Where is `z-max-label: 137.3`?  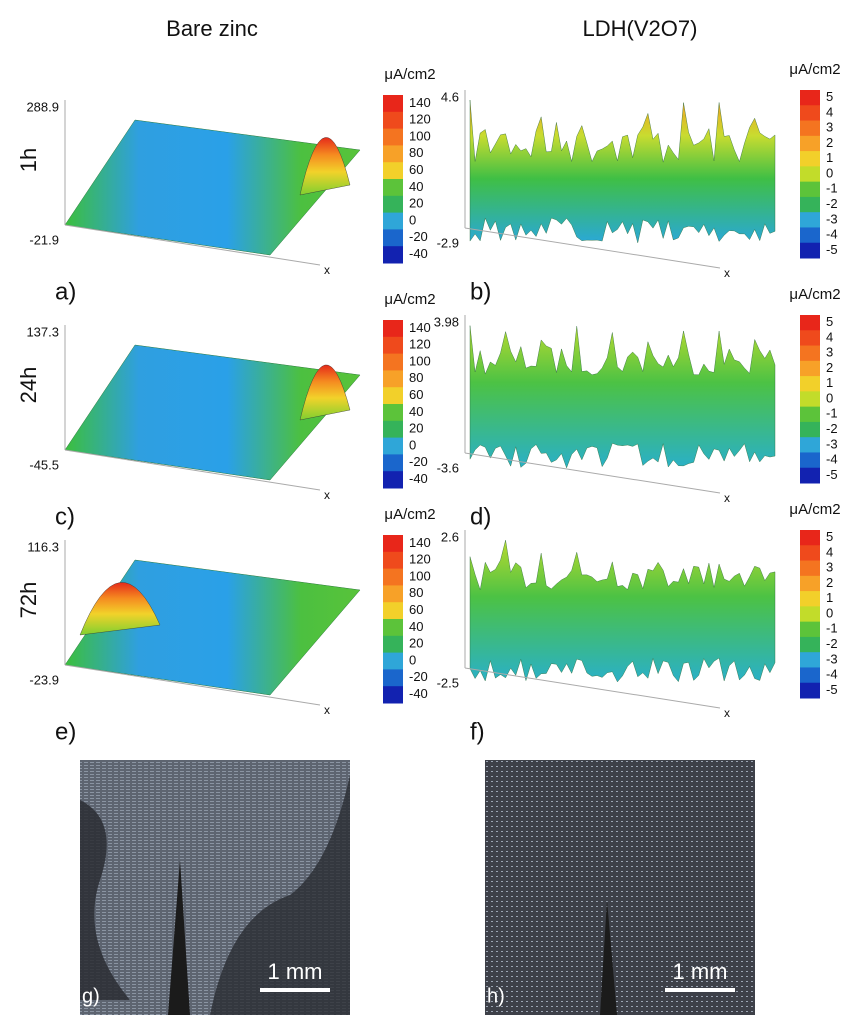 z-max-label: 137.3 is located at coordinates (42, 331).